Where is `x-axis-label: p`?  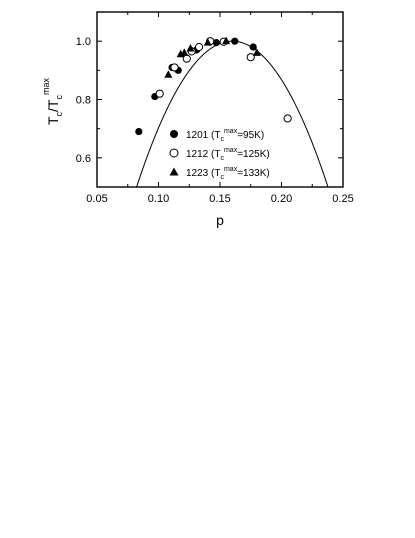
x-axis-label: p is located at coordinates (220, 220).